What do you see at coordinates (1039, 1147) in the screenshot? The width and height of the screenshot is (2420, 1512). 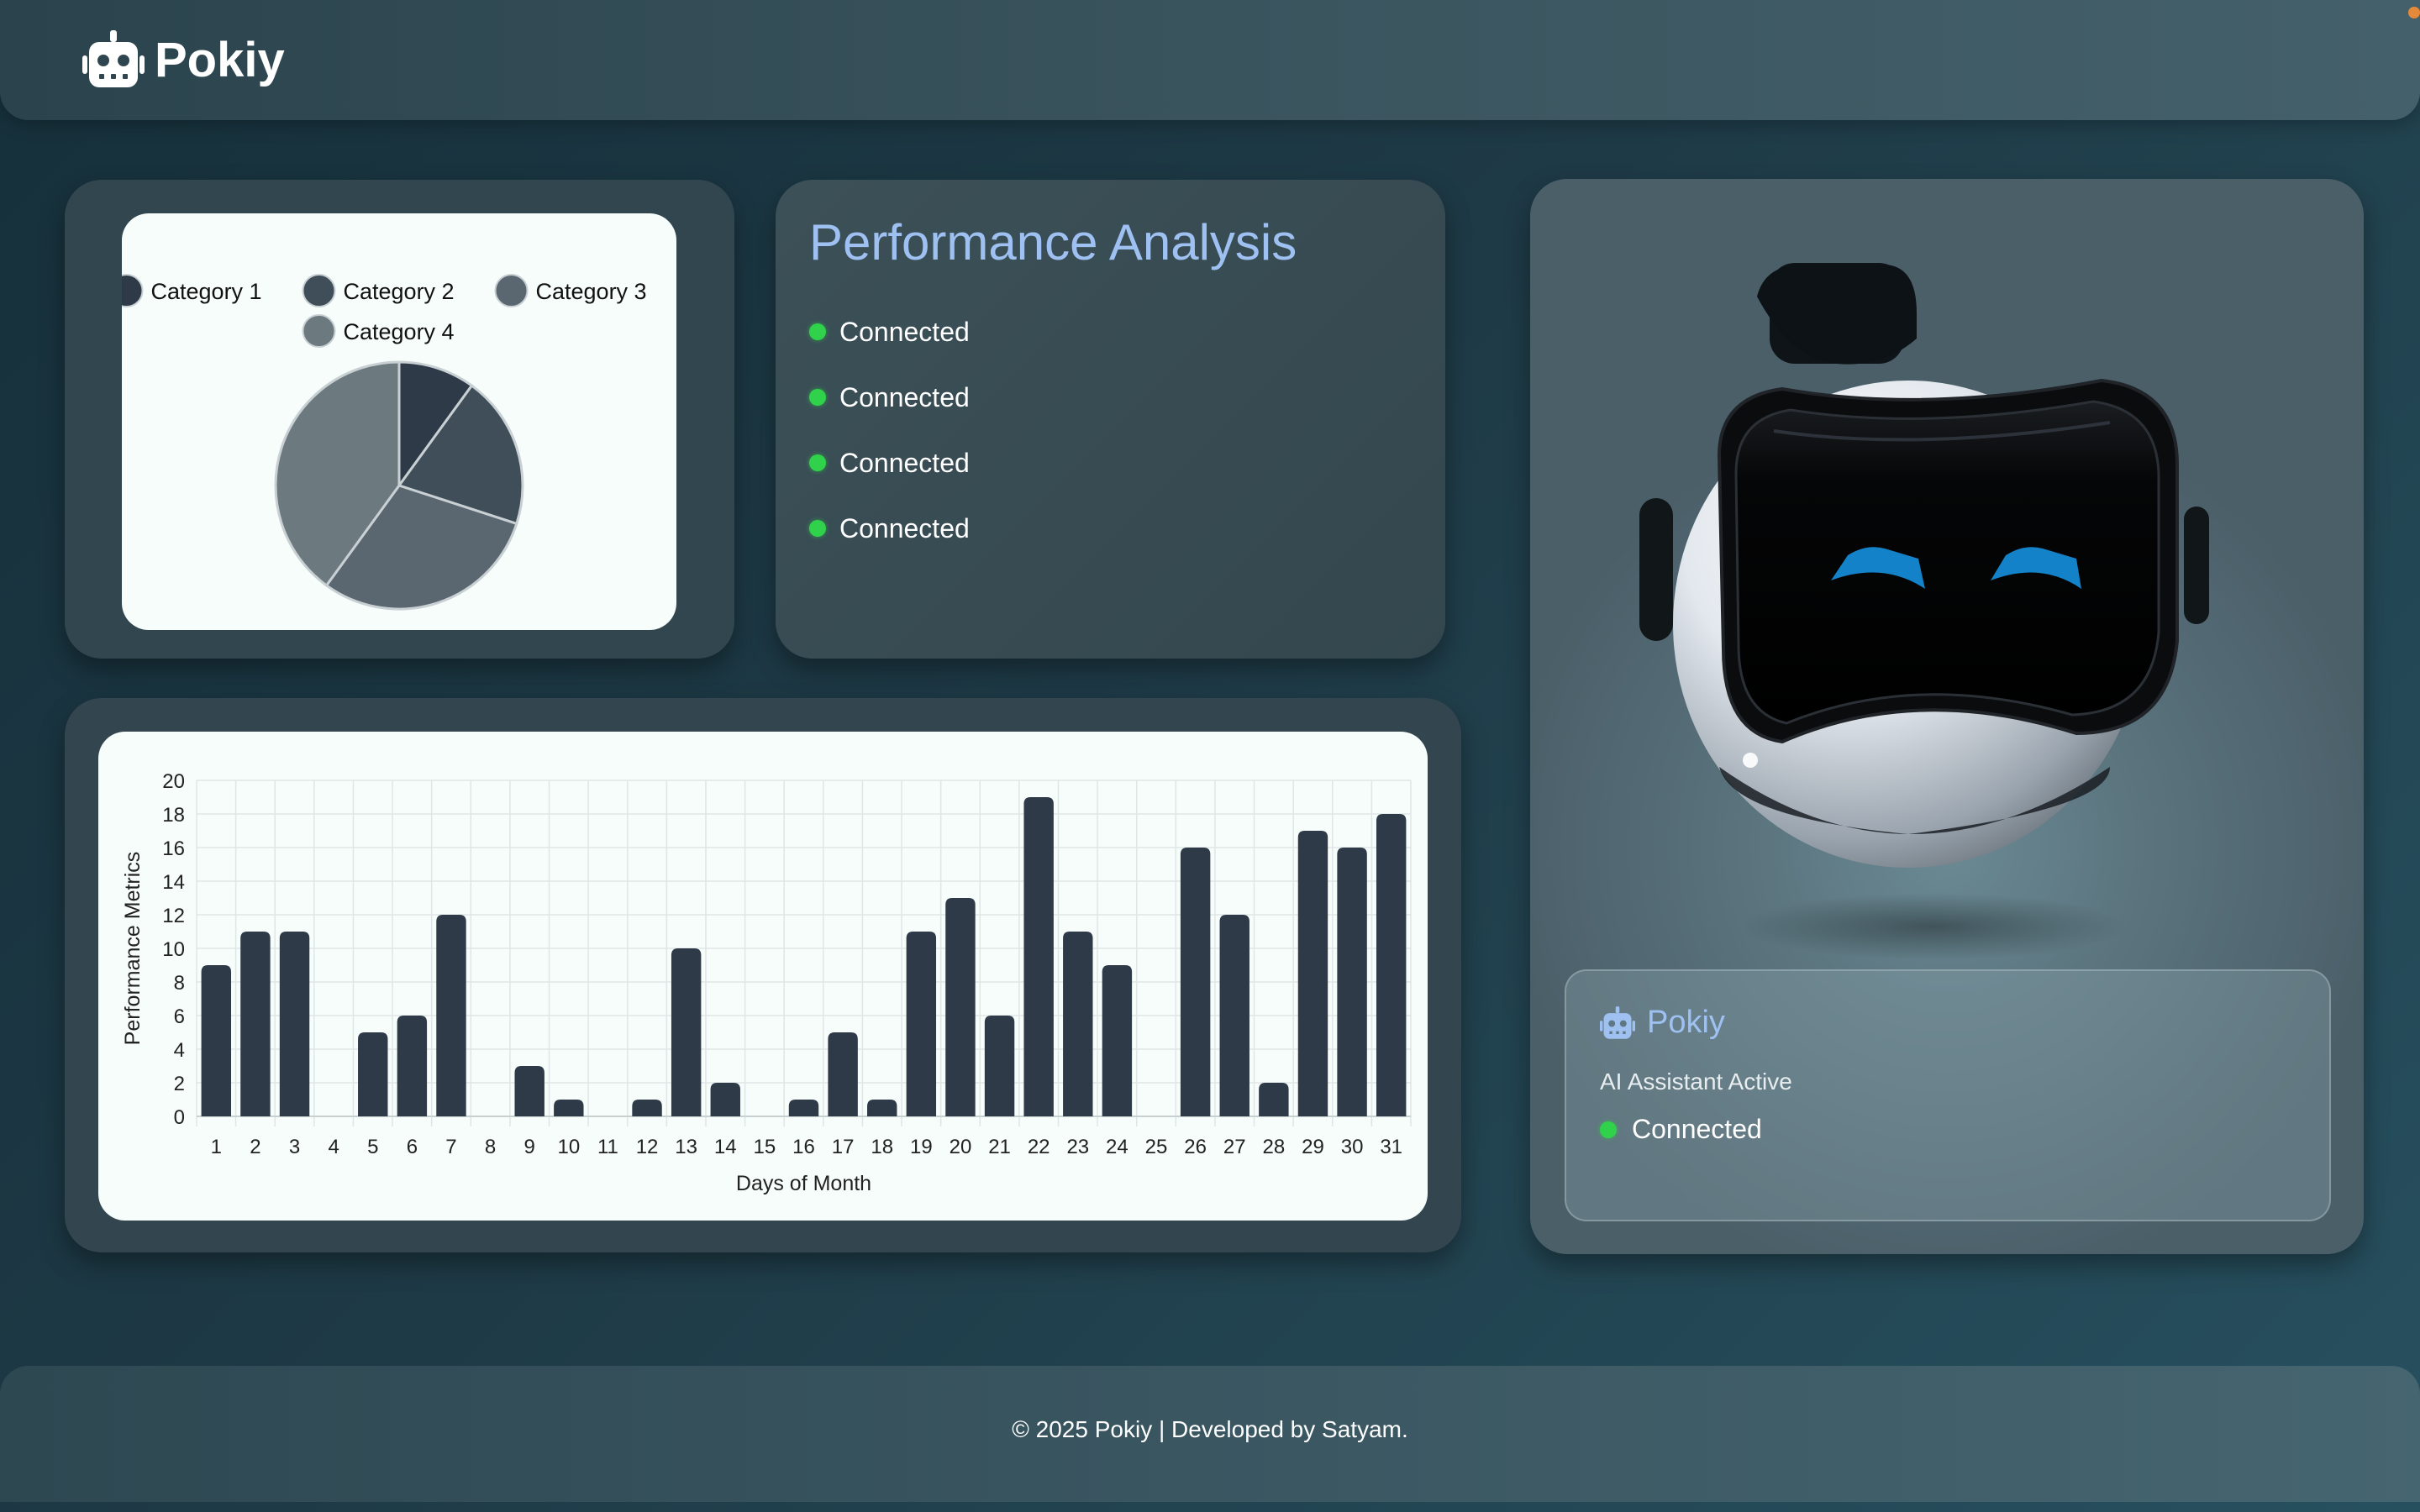 I see `x-tick-label: 22` at bounding box center [1039, 1147].